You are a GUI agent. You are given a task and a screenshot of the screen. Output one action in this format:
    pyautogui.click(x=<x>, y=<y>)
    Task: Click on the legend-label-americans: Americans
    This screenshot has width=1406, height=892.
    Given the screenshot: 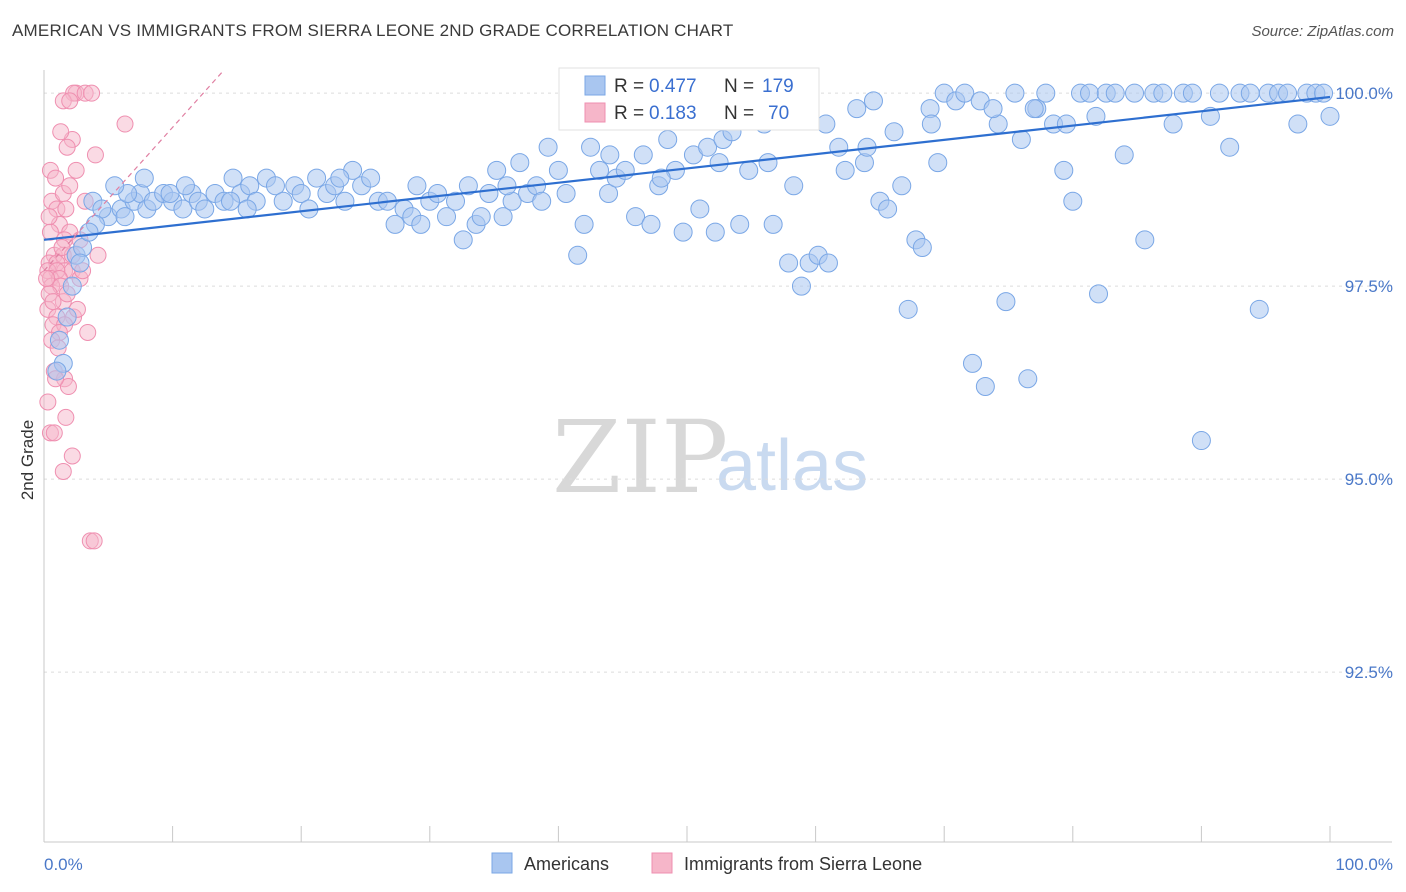 What is the action you would take?
    pyautogui.click(x=566, y=864)
    